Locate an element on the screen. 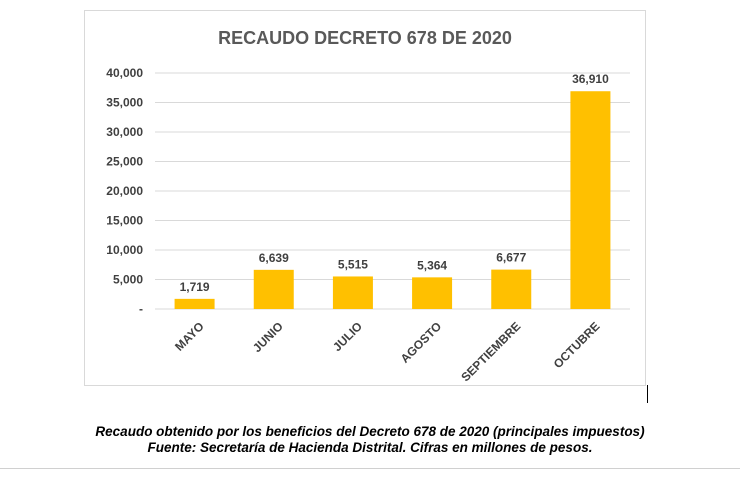 Image resolution: width=740 pixels, height=480 pixels. y-tick-label: 5,000 is located at coordinates (128, 280).